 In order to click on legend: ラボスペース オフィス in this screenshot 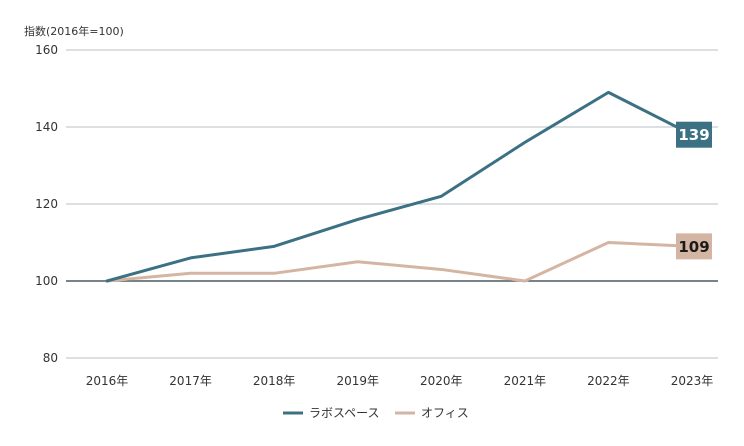, I will do `click(376, 413)`.